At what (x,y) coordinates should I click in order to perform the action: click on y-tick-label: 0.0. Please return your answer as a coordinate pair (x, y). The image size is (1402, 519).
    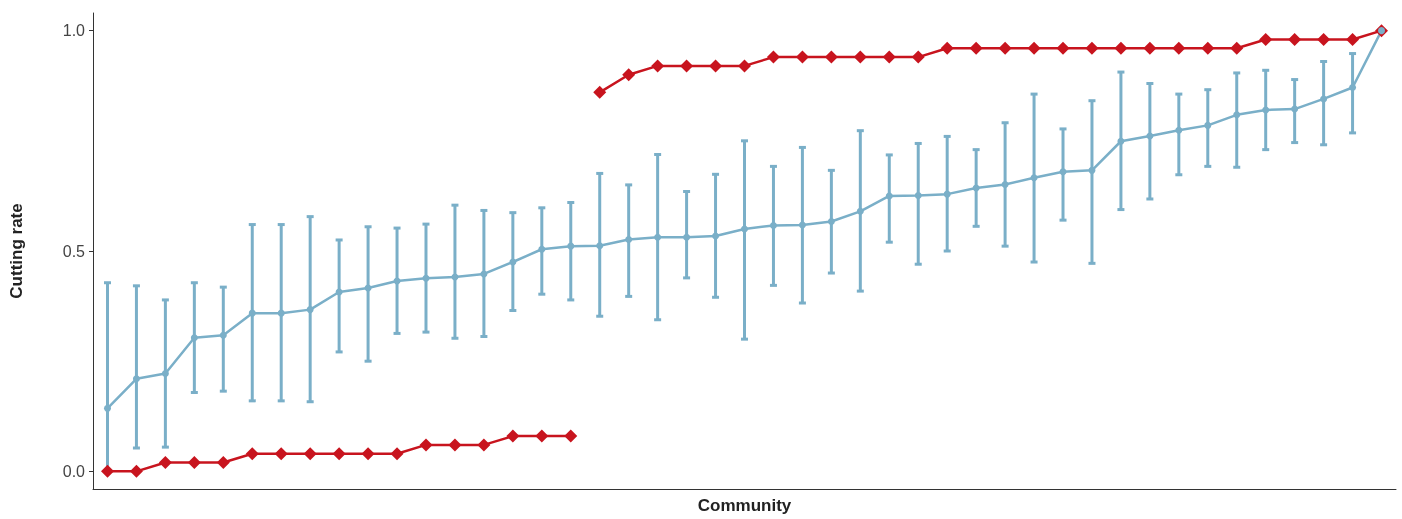
    Looking at the image, I should click on (74, 471).